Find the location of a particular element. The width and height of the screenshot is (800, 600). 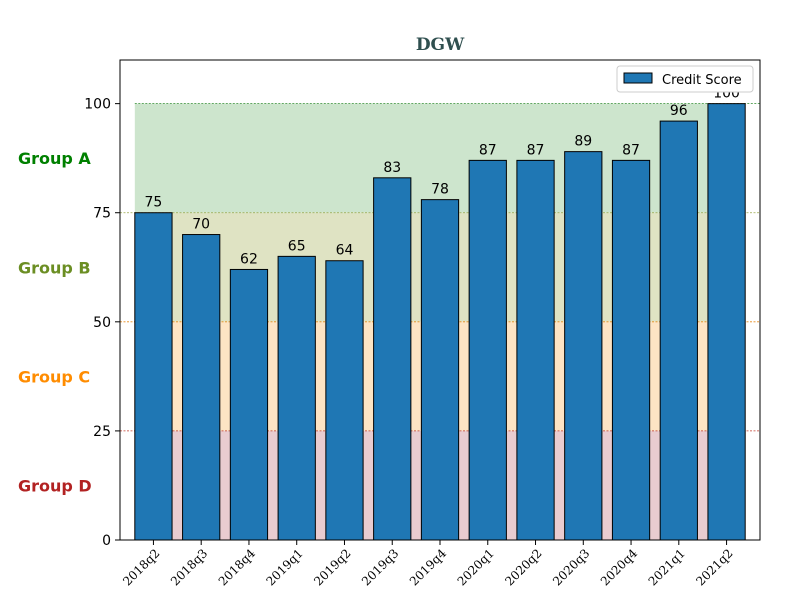

x-tick-label: 2018q4 is located at coordinates (237, 567).